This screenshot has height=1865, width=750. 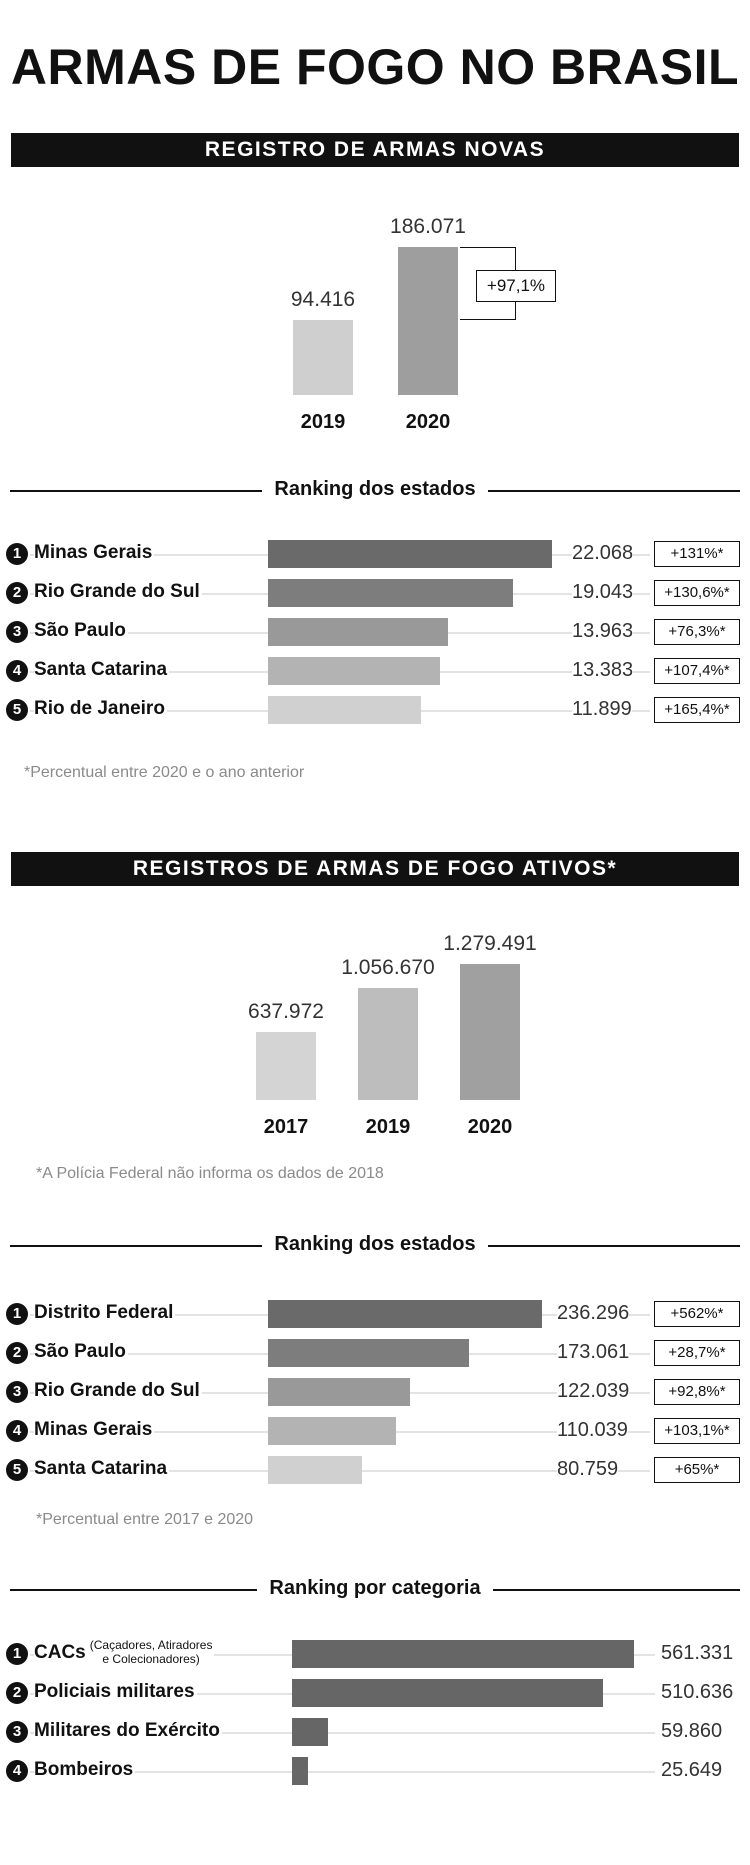 I want to click on bracket-top-tick, so click(x=488, y=247).